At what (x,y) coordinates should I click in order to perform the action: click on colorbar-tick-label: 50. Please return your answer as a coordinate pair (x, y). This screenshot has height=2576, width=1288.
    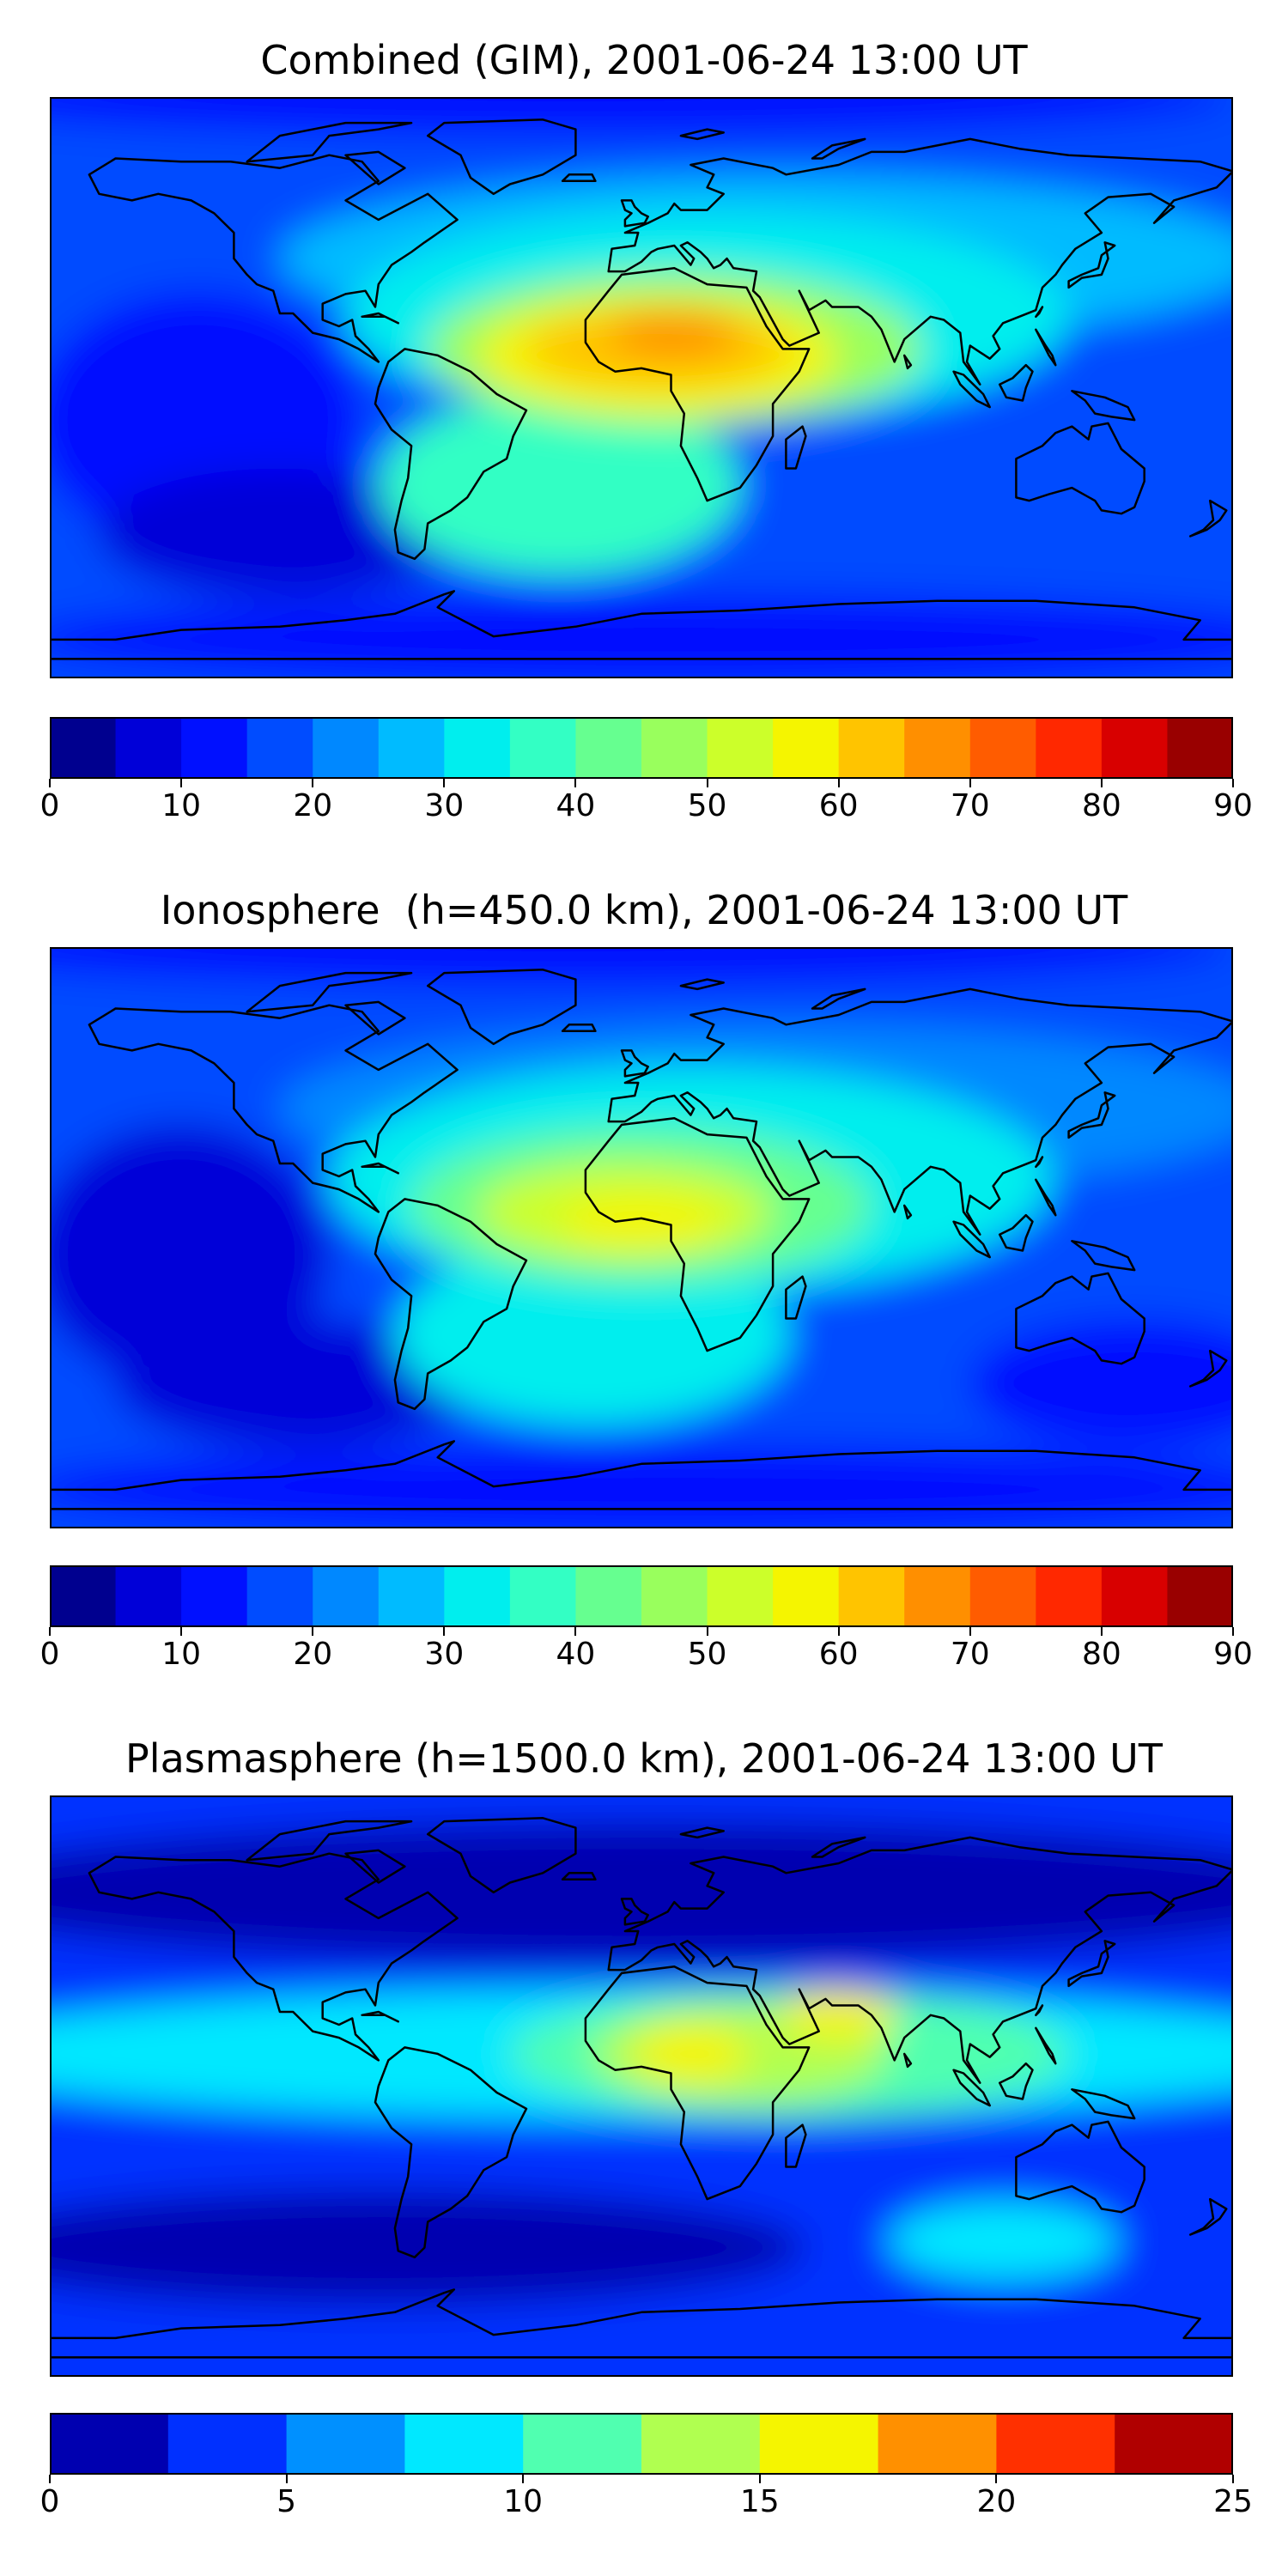
    Looking at the image, I should click on (707, 806).